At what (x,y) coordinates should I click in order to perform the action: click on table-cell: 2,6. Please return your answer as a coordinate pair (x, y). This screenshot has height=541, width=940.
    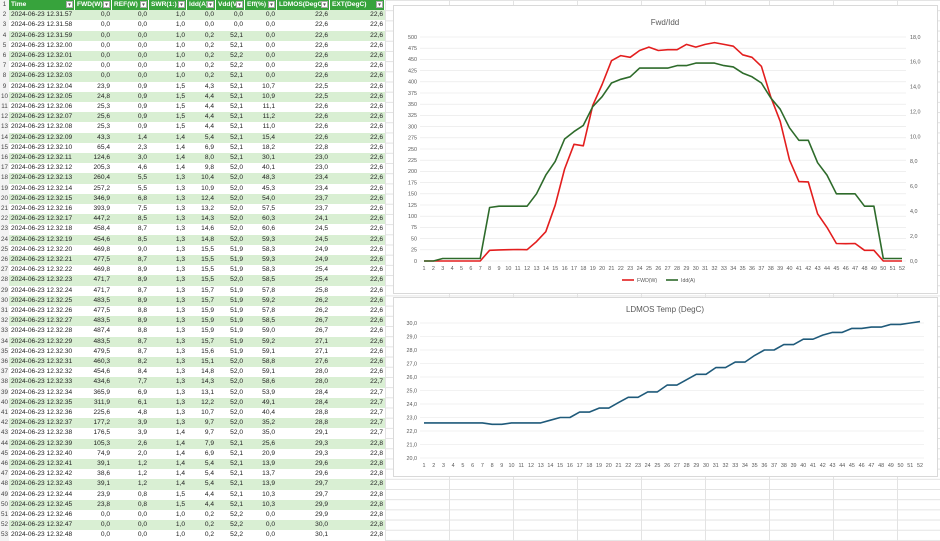
    Looking at the image, I should click on (142, 443).